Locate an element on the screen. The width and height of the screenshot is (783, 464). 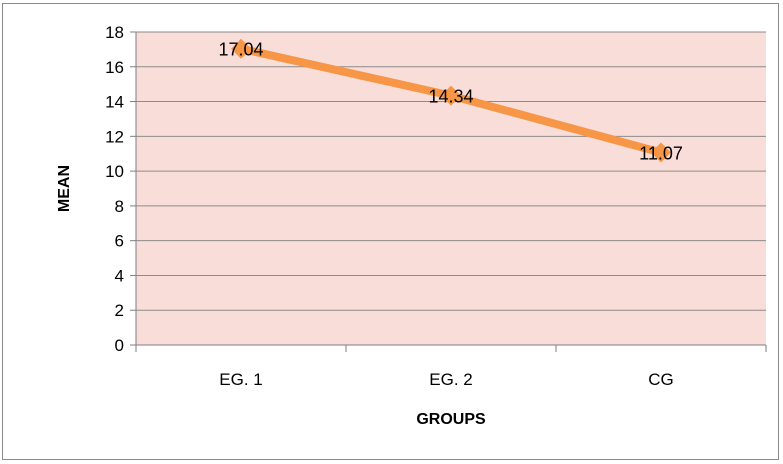
data-label: 11.07 is located at coordinates (661, 154).